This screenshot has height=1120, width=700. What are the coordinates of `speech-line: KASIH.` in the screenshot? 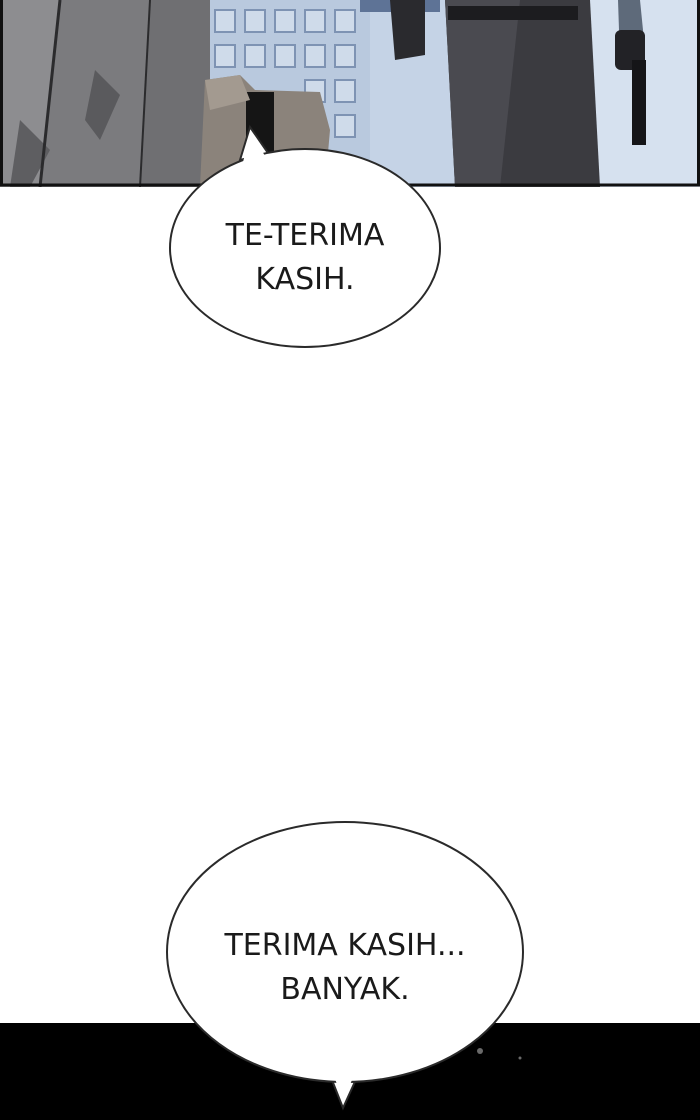 It's located at (305, 279).